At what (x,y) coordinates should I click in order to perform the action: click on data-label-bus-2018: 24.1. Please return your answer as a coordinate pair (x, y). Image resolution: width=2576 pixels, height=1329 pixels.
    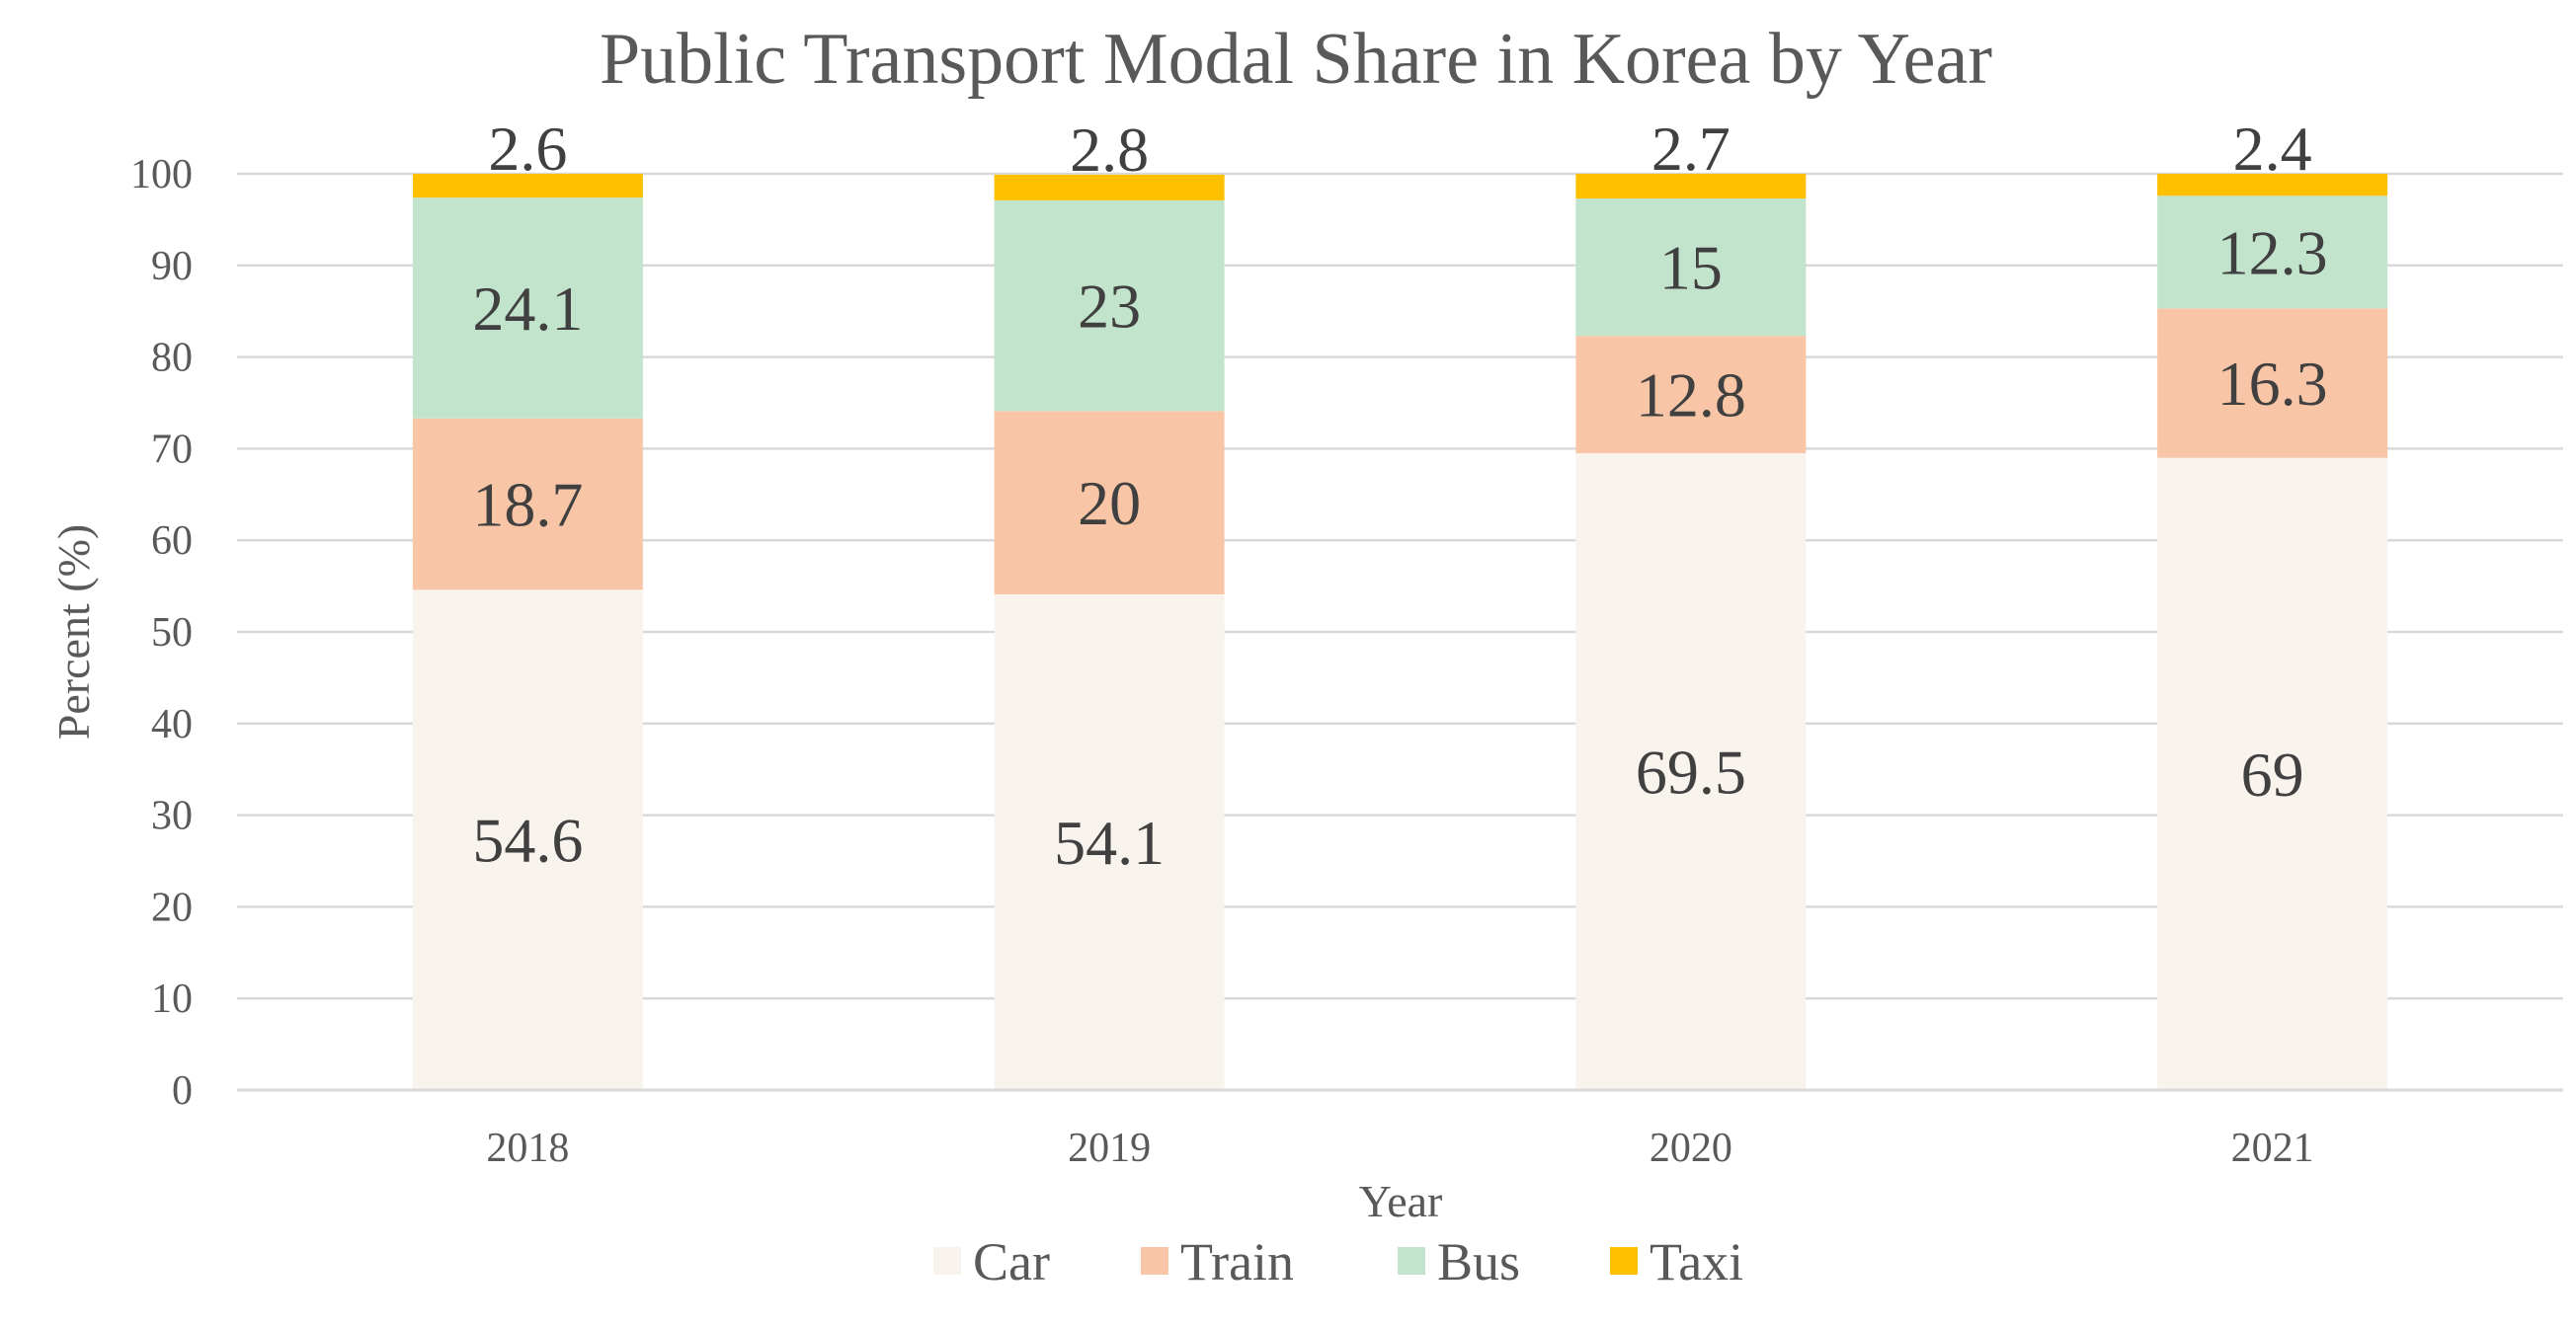
    Looking at the image, I should click on (527, 309).